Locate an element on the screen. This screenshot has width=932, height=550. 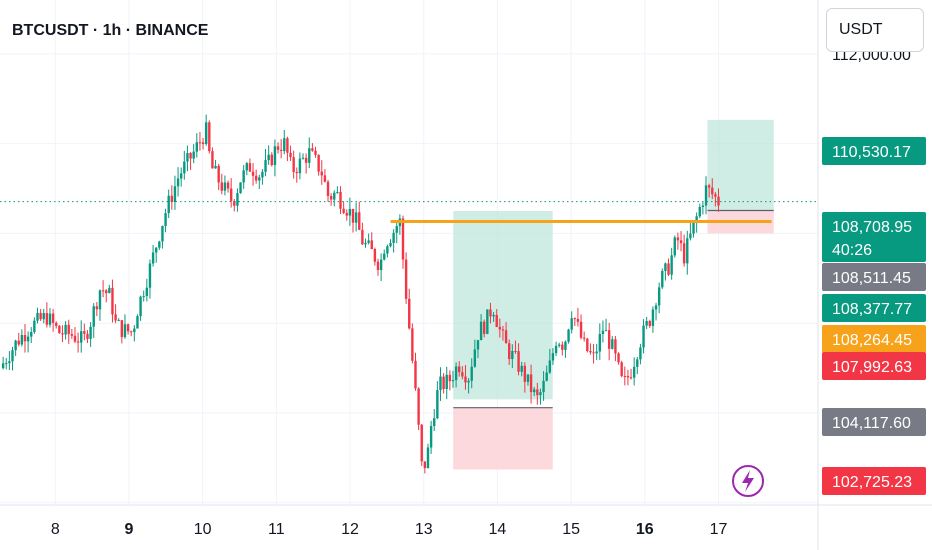
tag-107992: 107,992.63 is located at coordinates (874, 366).